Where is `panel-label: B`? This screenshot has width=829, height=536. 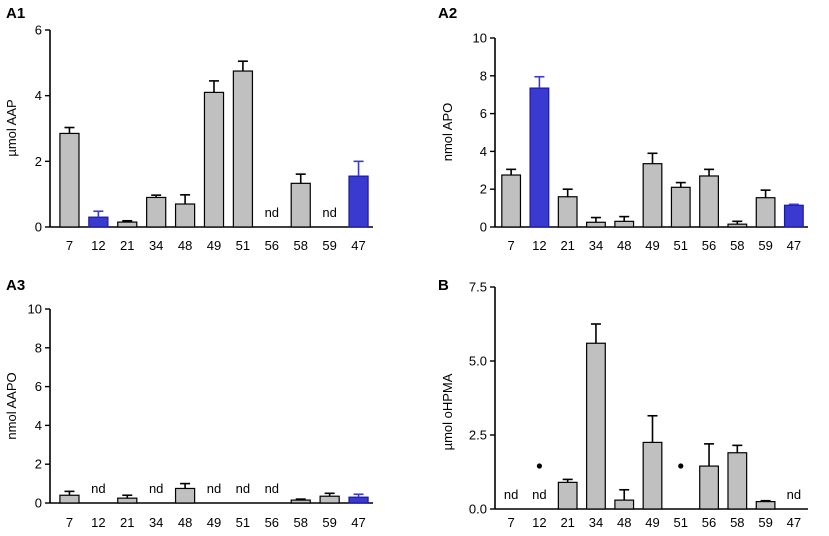
panel-label: B is located at coordinates (443, 285).